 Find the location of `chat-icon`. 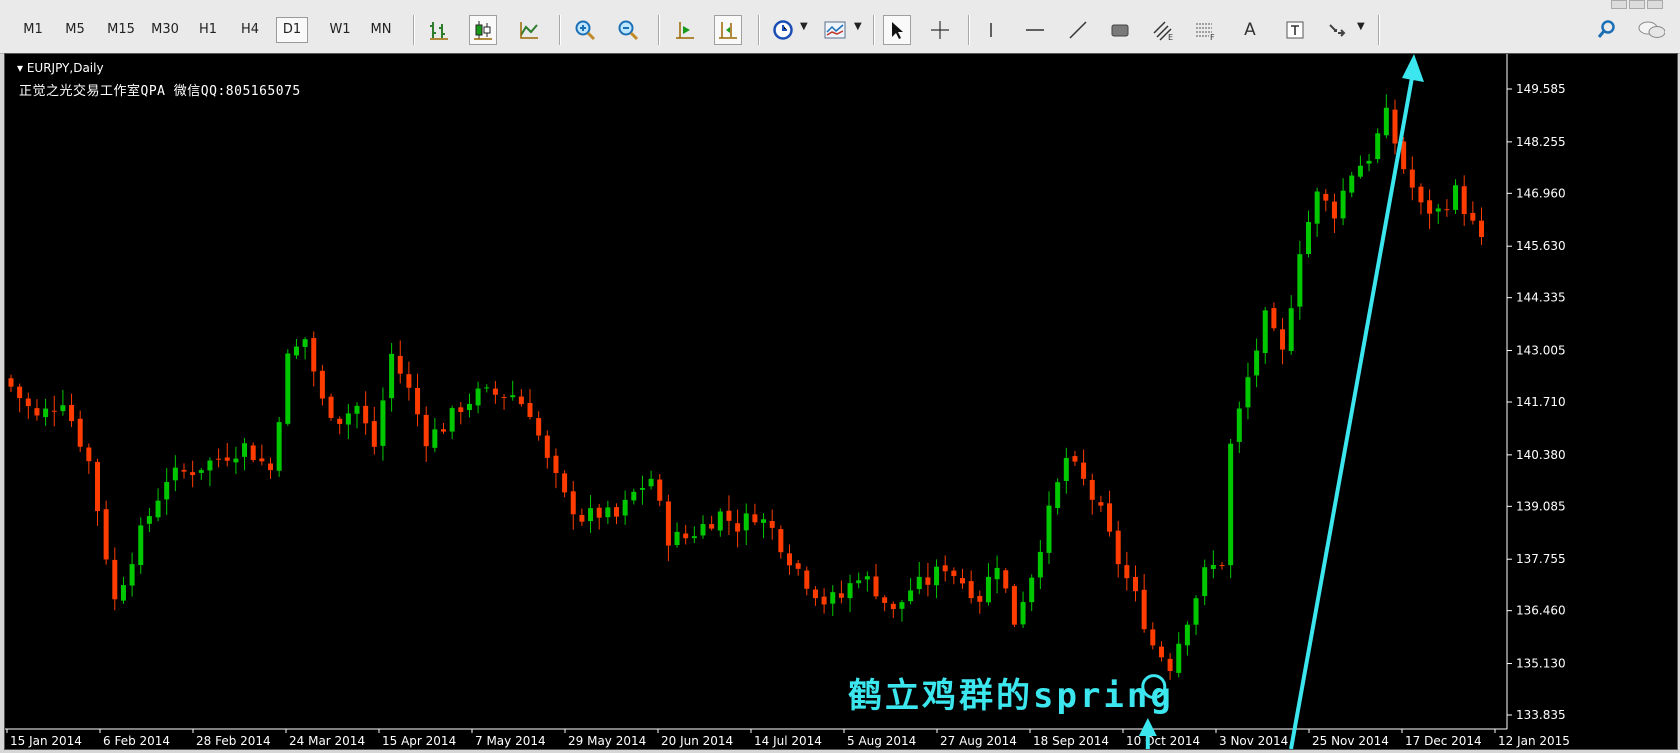

chat-icon is located at coordinates (1651, 30).